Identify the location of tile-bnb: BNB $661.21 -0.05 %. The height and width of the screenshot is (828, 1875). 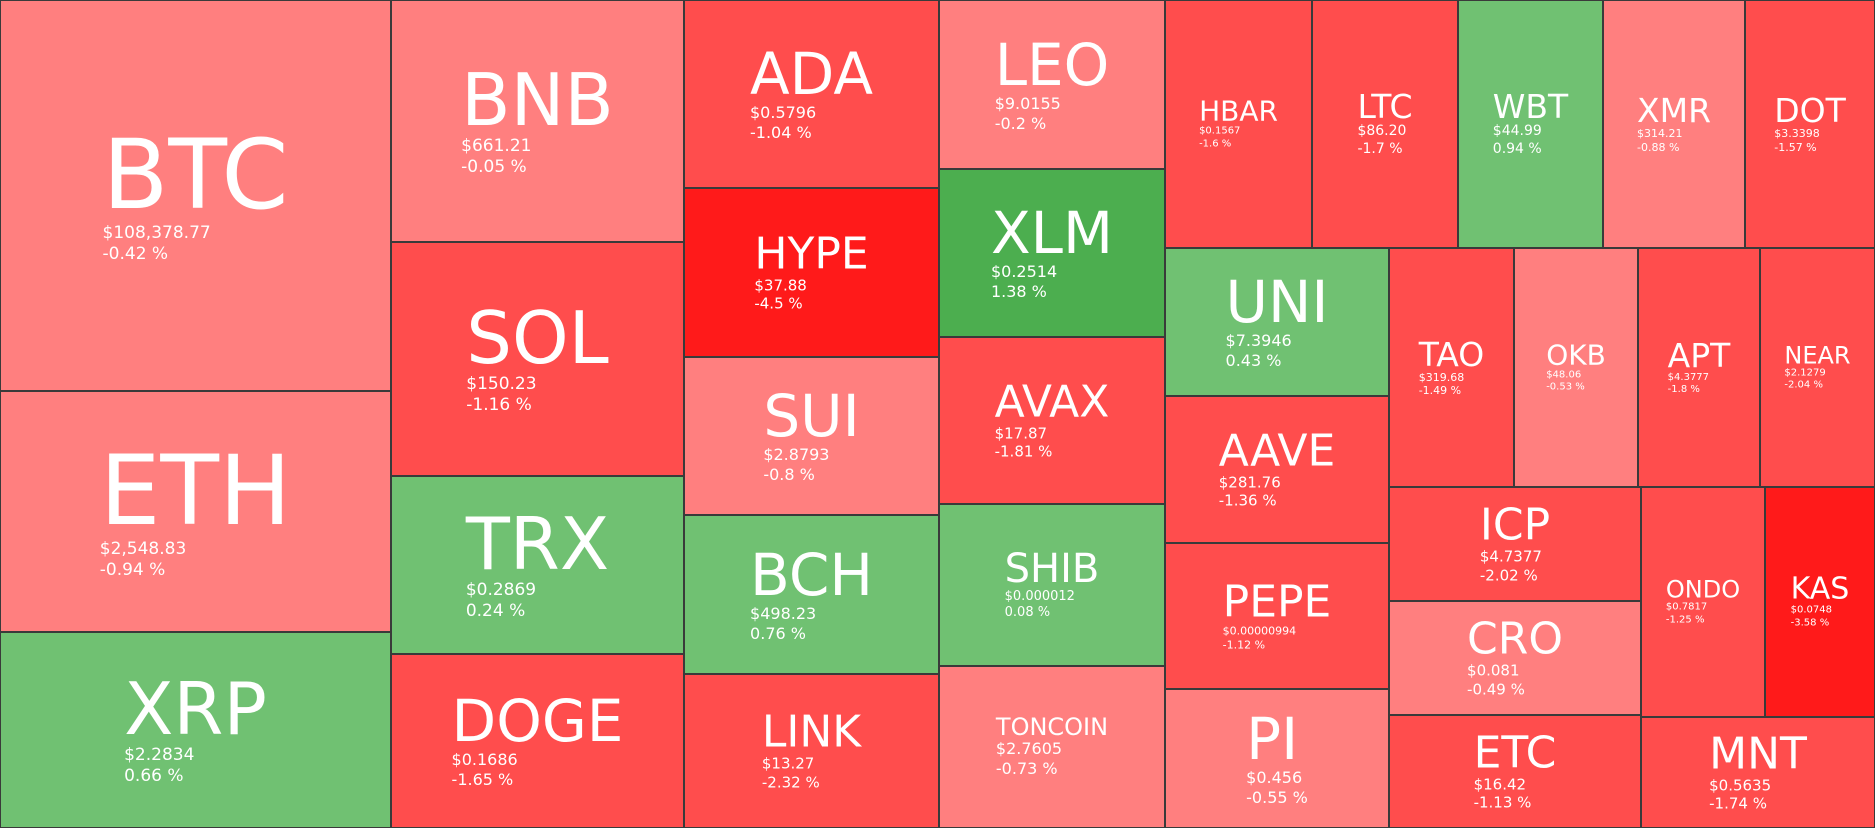
(537, 121).